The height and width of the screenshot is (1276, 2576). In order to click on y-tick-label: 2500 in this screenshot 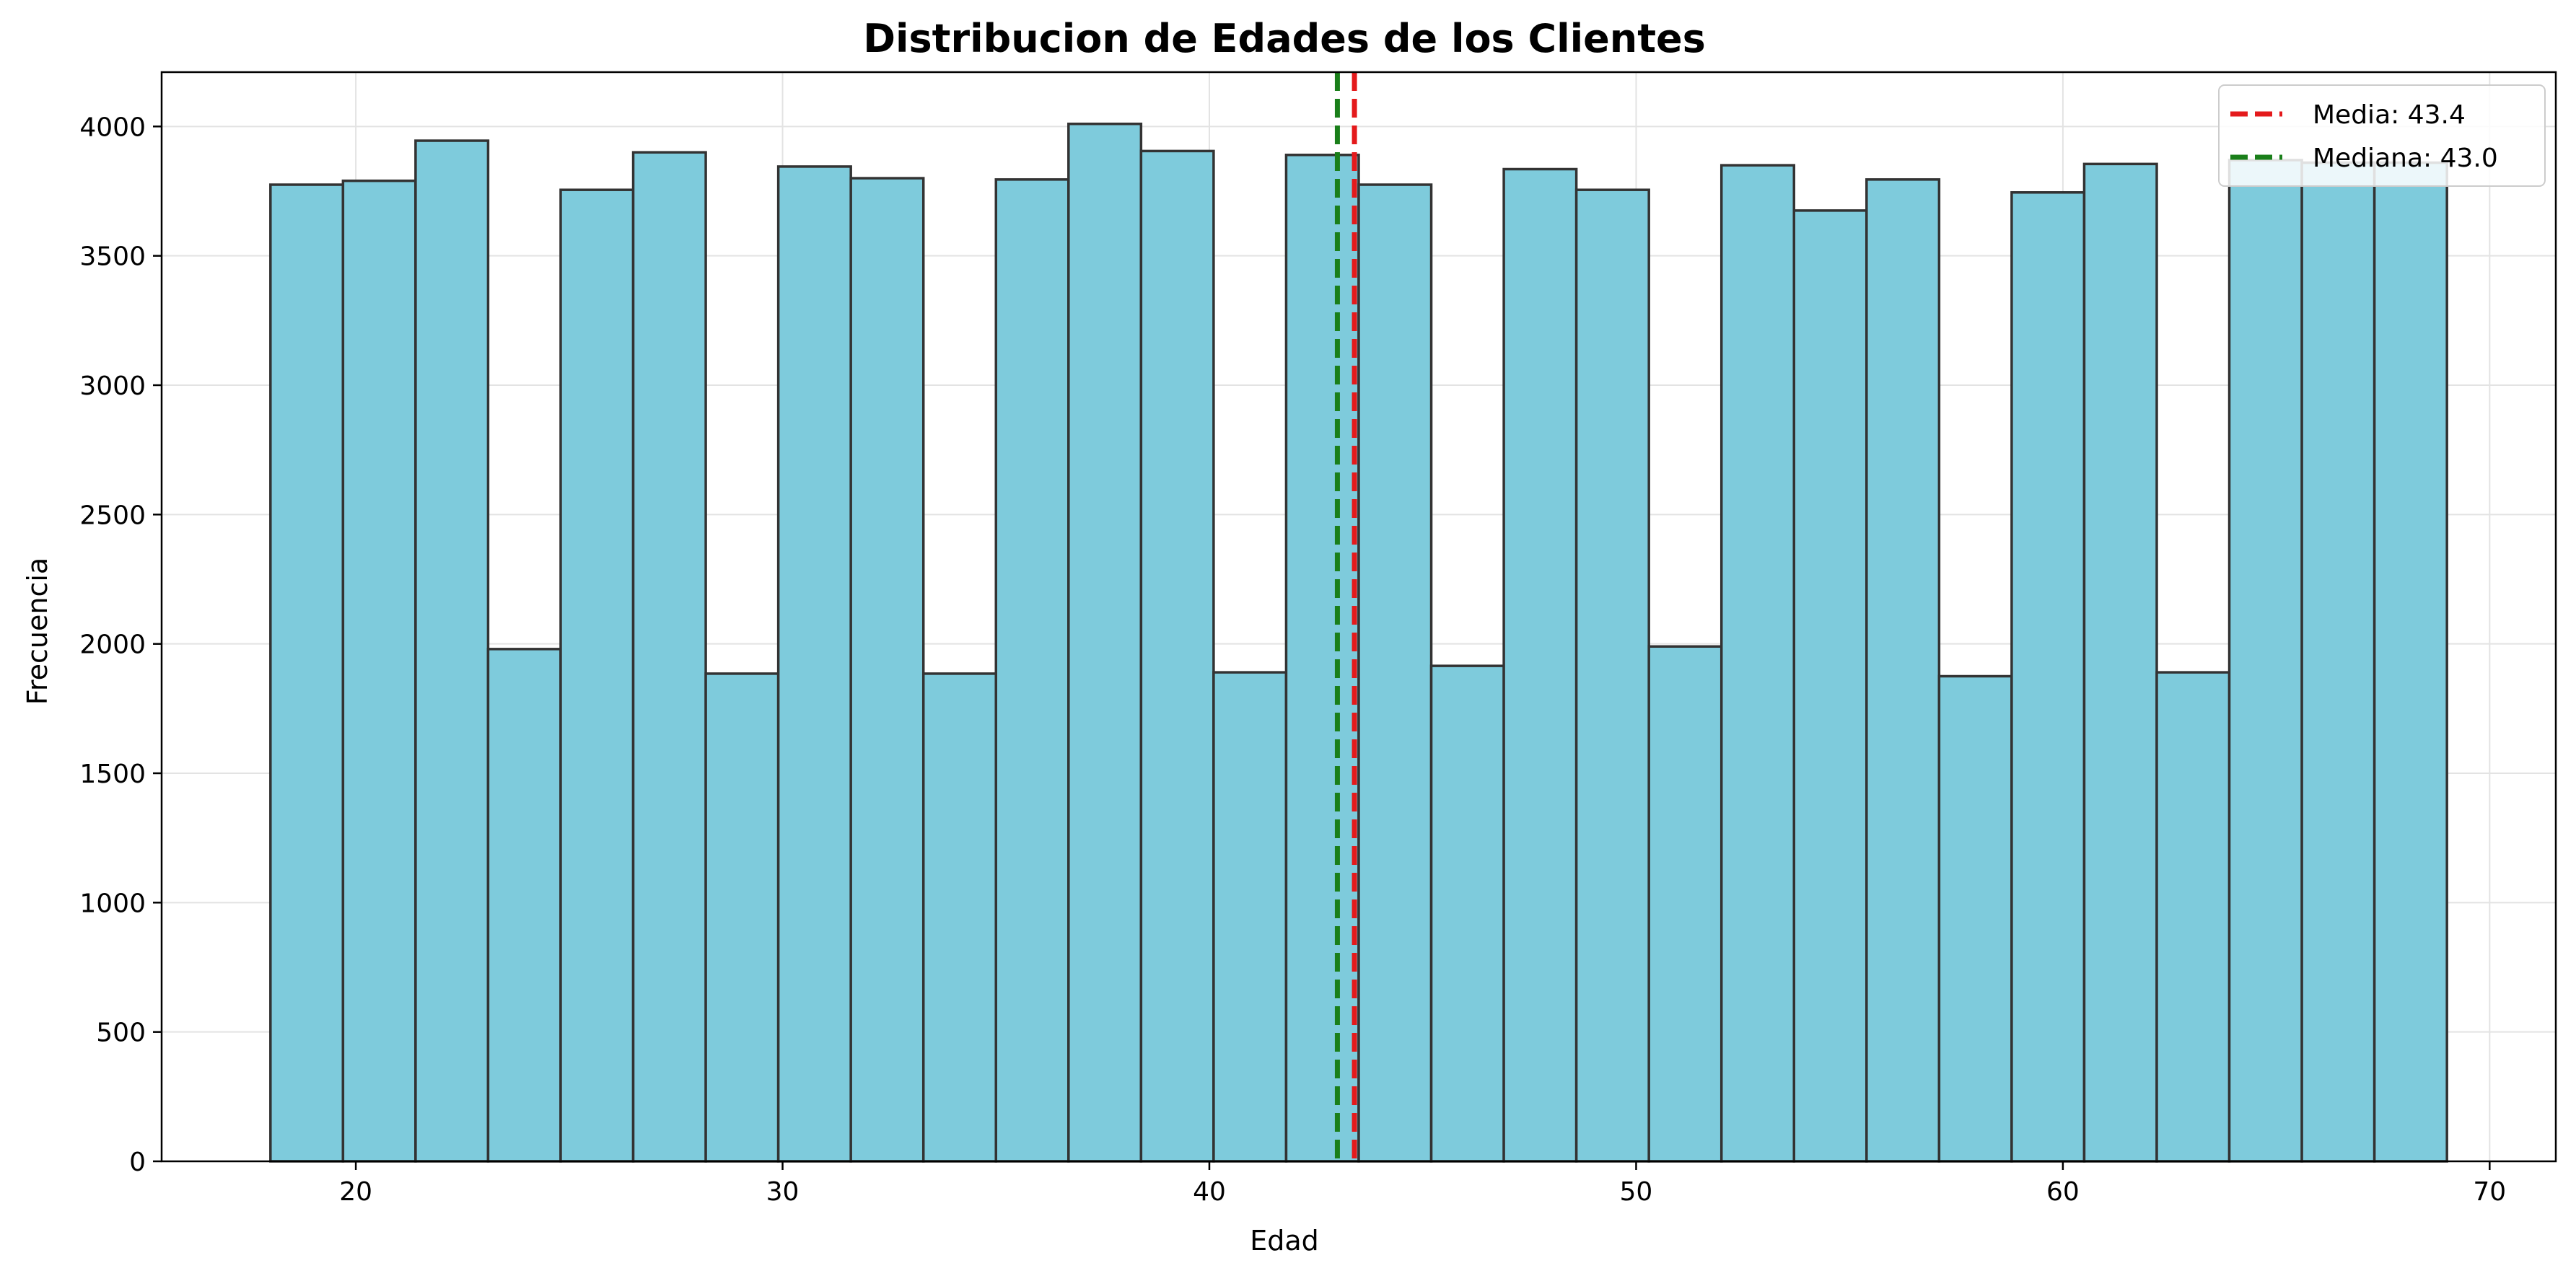, I will do `click(112, 516)`.